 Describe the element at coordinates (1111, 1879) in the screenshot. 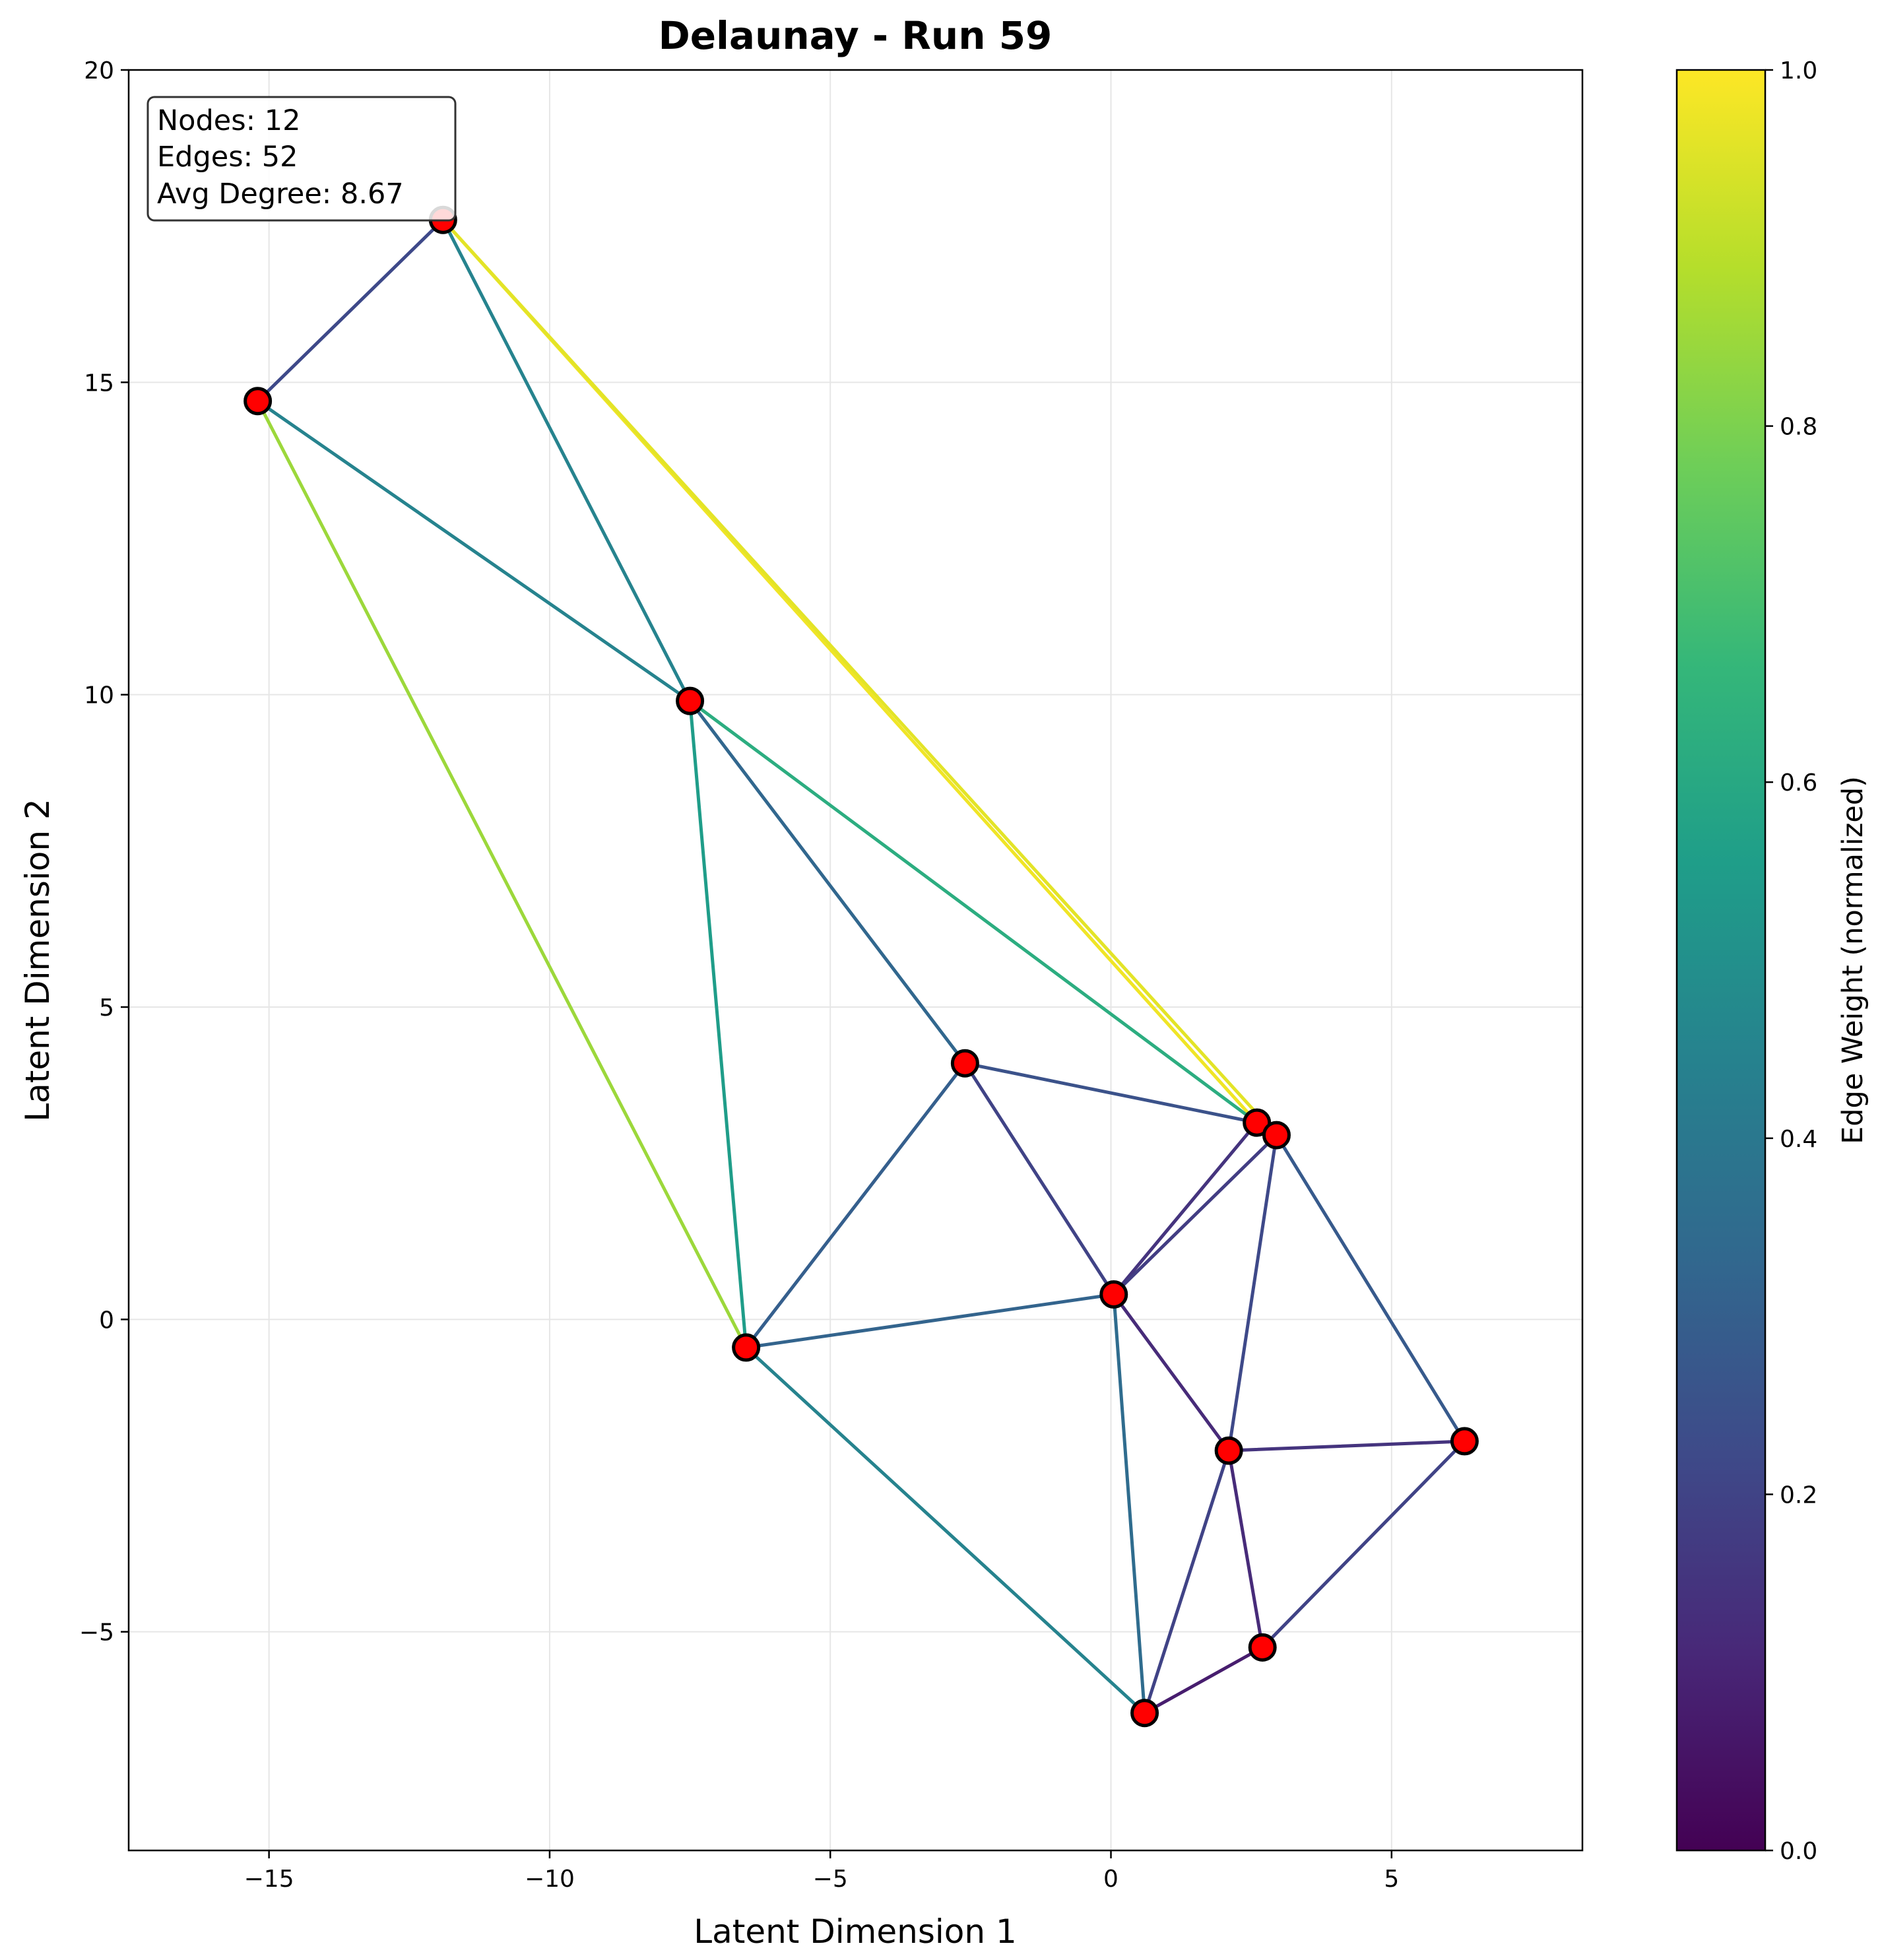

I see `x-tick-label: 0` at that location.